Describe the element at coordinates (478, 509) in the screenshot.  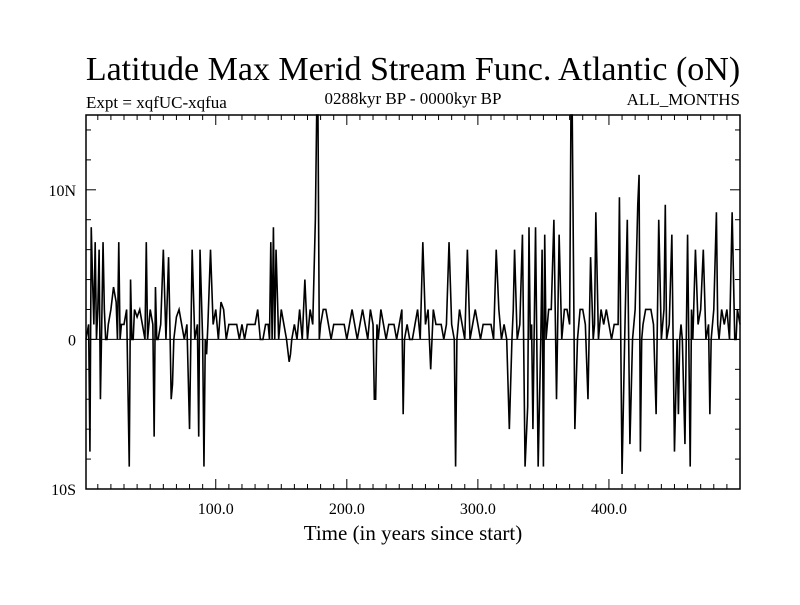
I see `x-tick-label: 300.0` at that location.